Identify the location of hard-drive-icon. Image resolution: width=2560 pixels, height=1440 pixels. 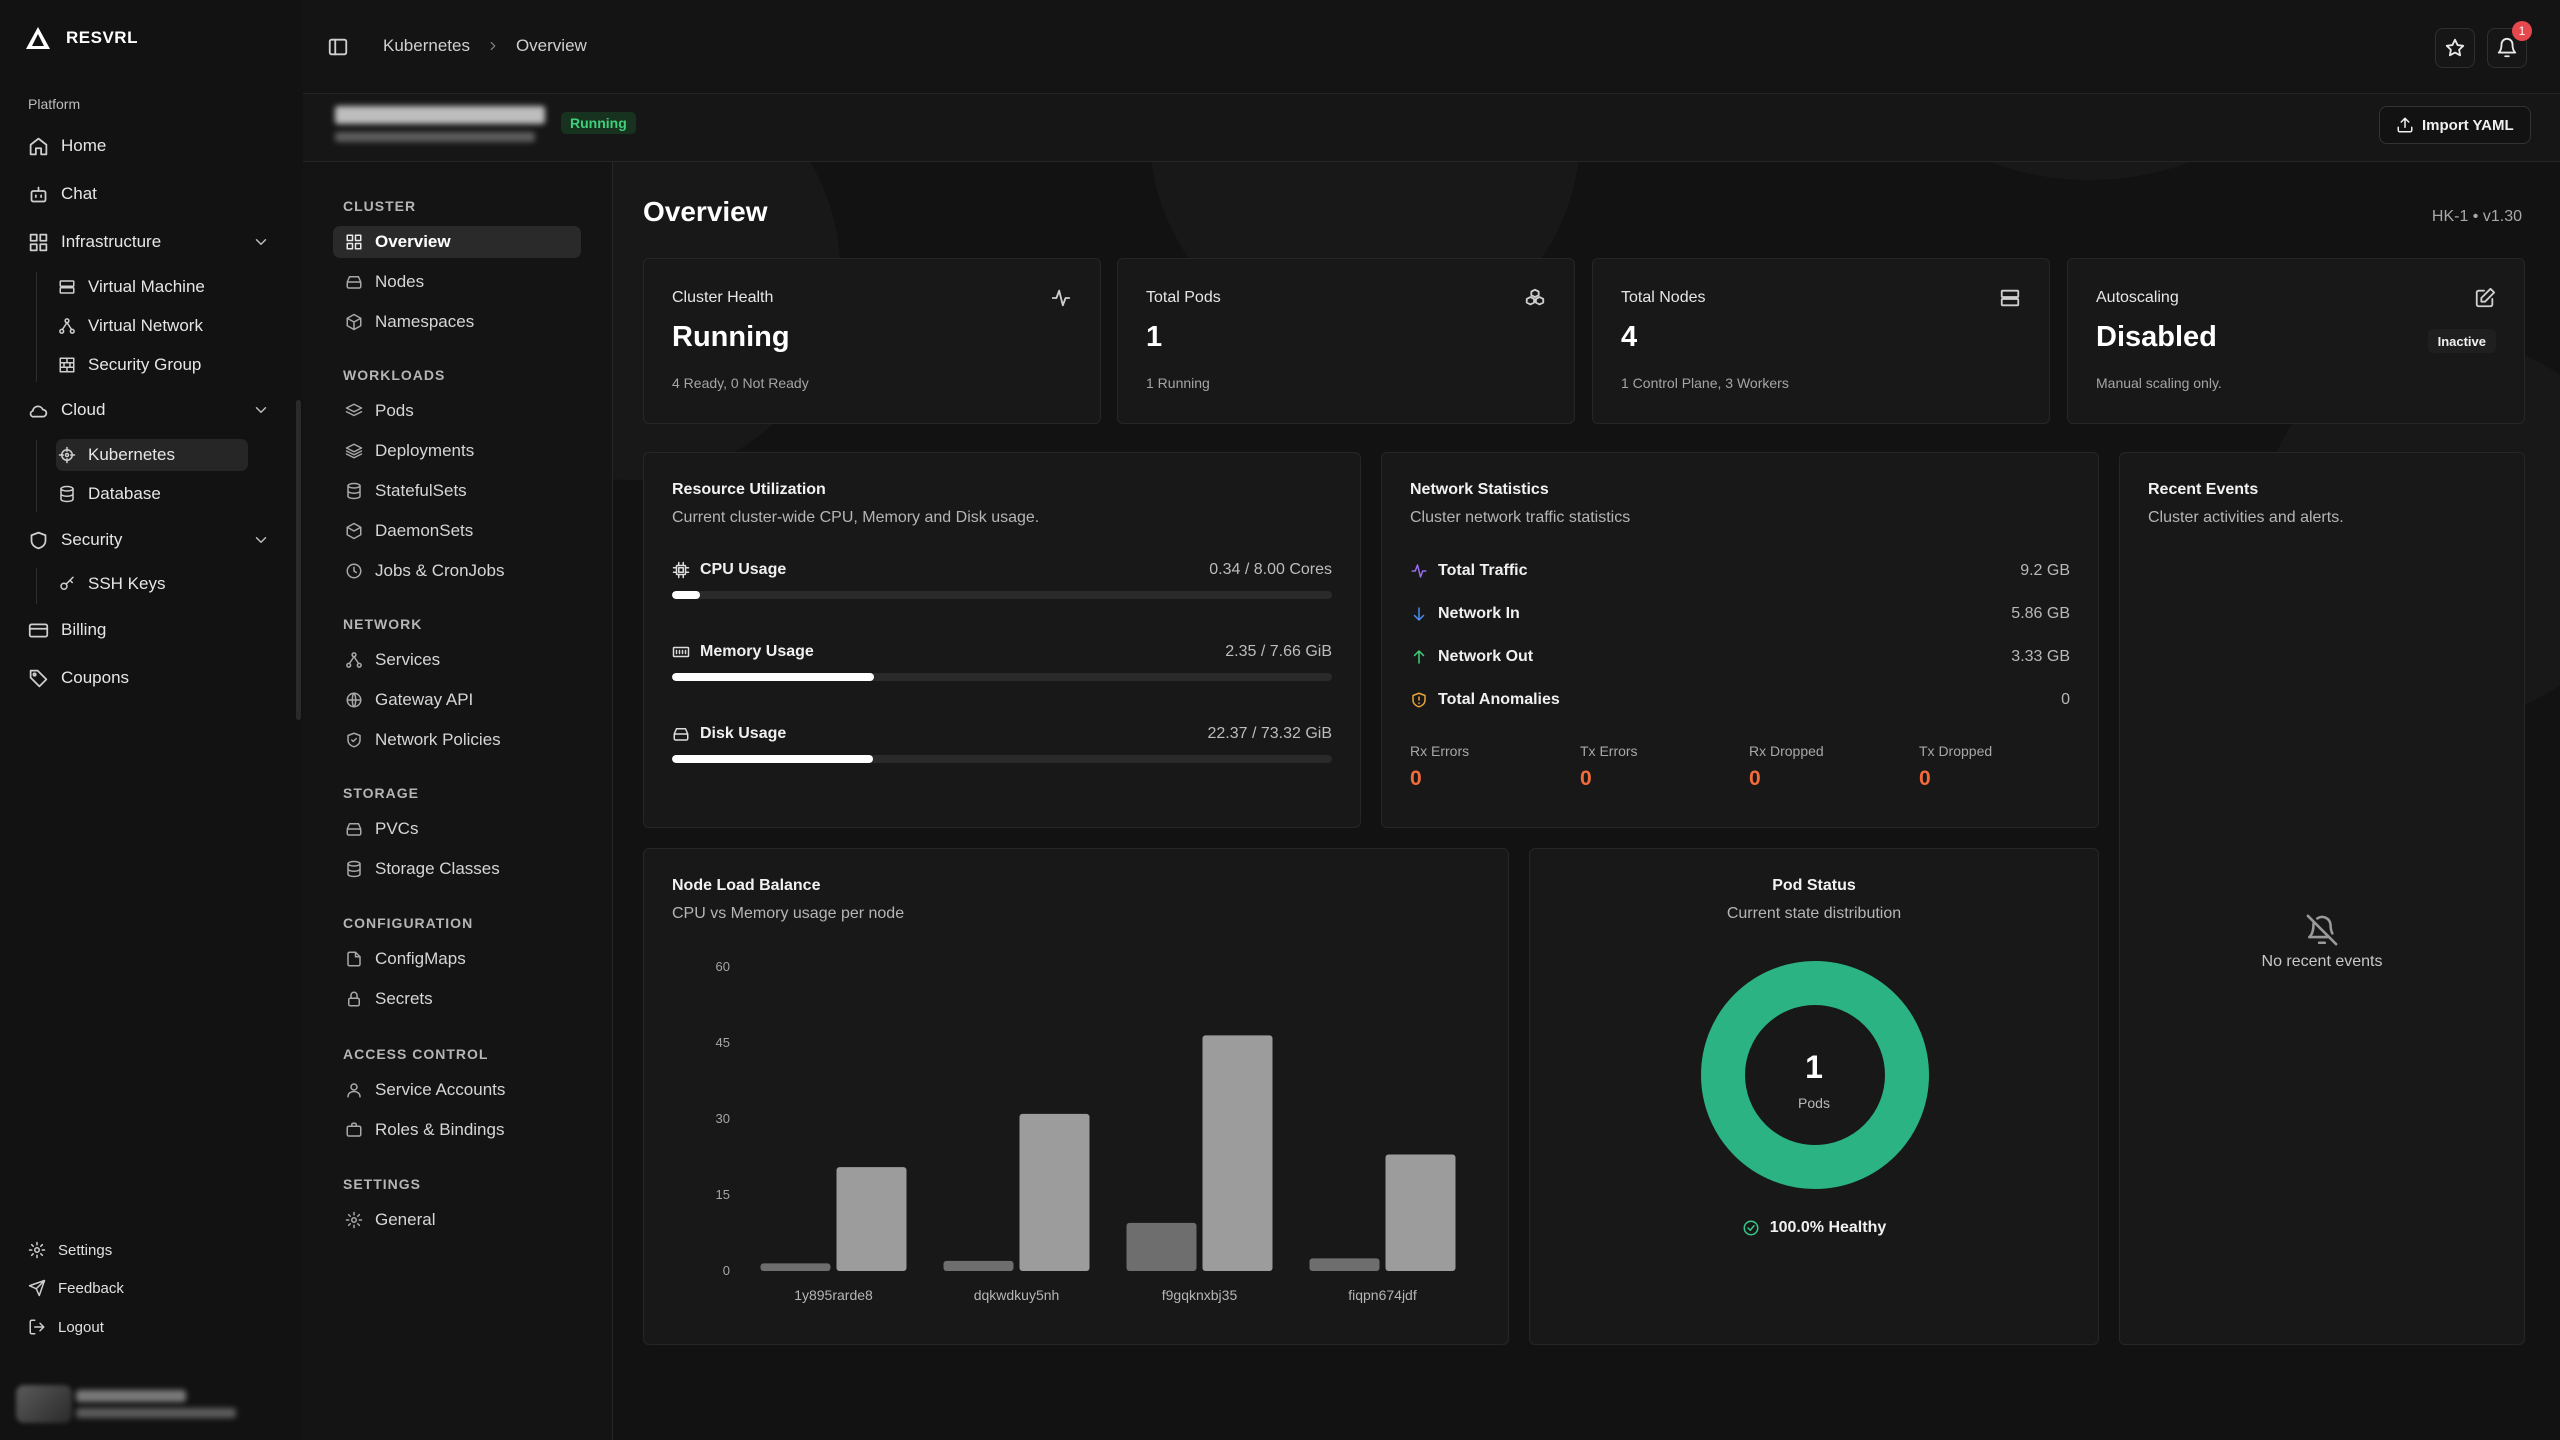
(354, 829).